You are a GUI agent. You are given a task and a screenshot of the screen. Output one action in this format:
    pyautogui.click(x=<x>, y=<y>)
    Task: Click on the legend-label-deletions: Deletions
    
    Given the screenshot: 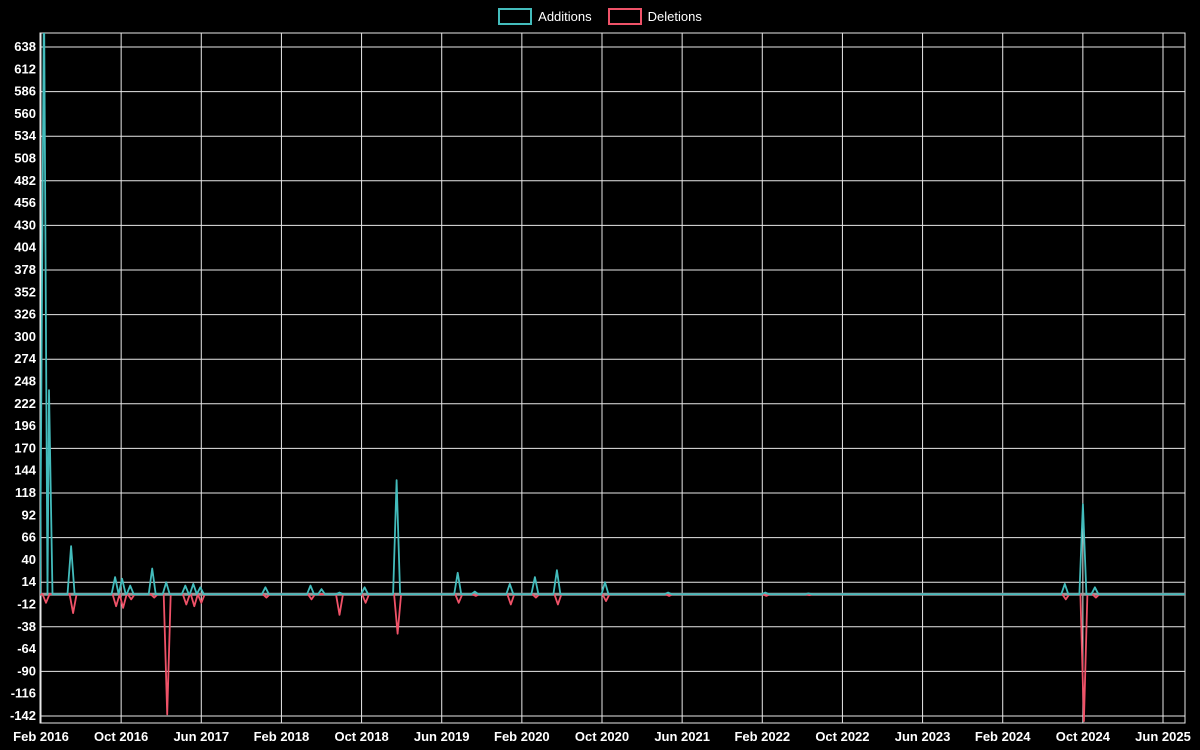 What is the action you would take?
    pyautogui.click(x=674, y=16)
    